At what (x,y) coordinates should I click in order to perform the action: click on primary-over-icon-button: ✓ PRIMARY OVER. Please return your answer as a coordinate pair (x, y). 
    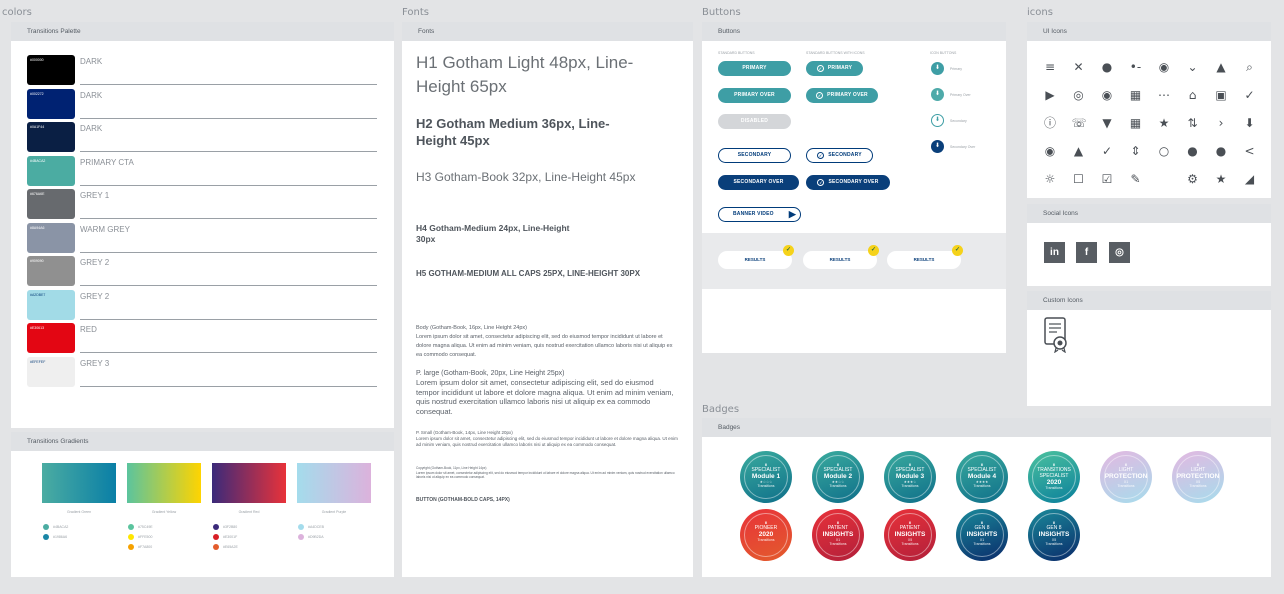
    Looking at the image, I should click on (842, 95).